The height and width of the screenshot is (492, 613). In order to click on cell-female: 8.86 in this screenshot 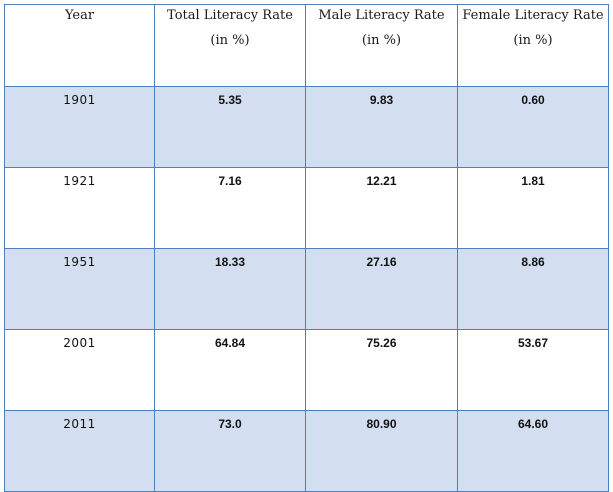, I will do `click(533, 289)`.